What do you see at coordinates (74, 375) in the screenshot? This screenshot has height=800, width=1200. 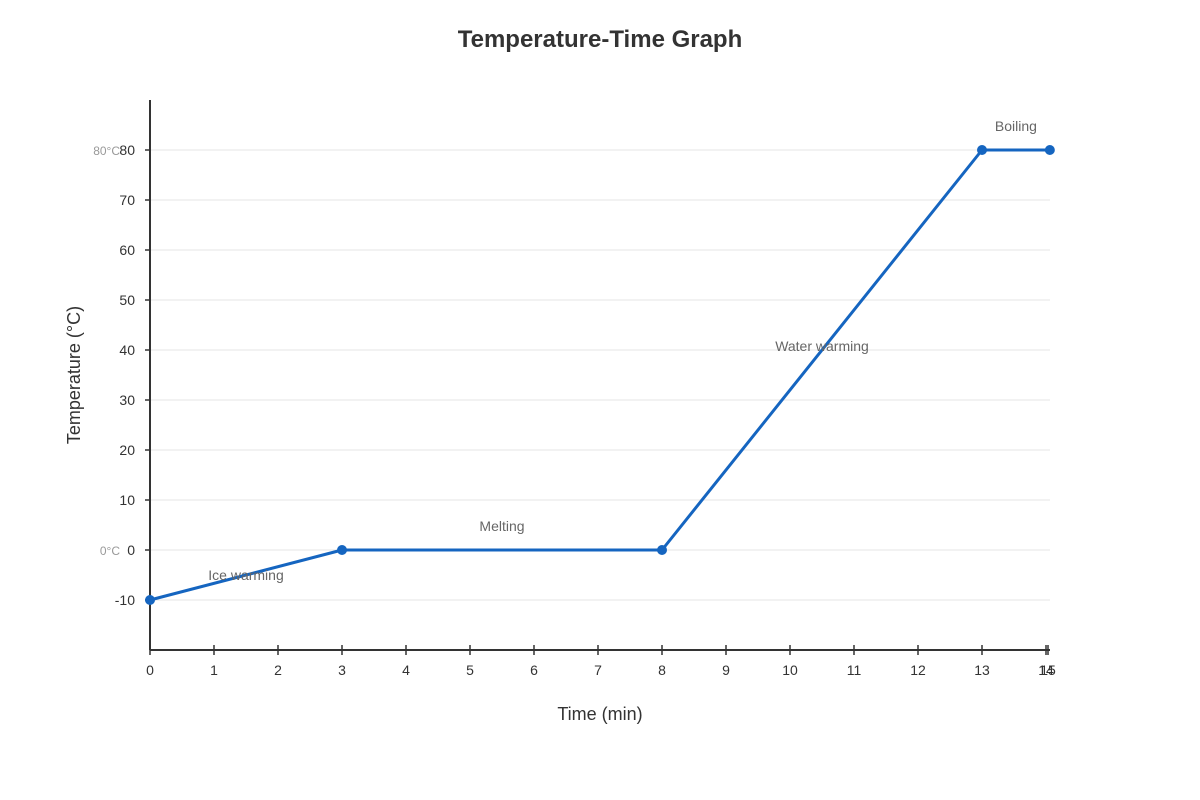 I see `y-axis-title: Temperature (°C)` at bounding box center [74, 375].